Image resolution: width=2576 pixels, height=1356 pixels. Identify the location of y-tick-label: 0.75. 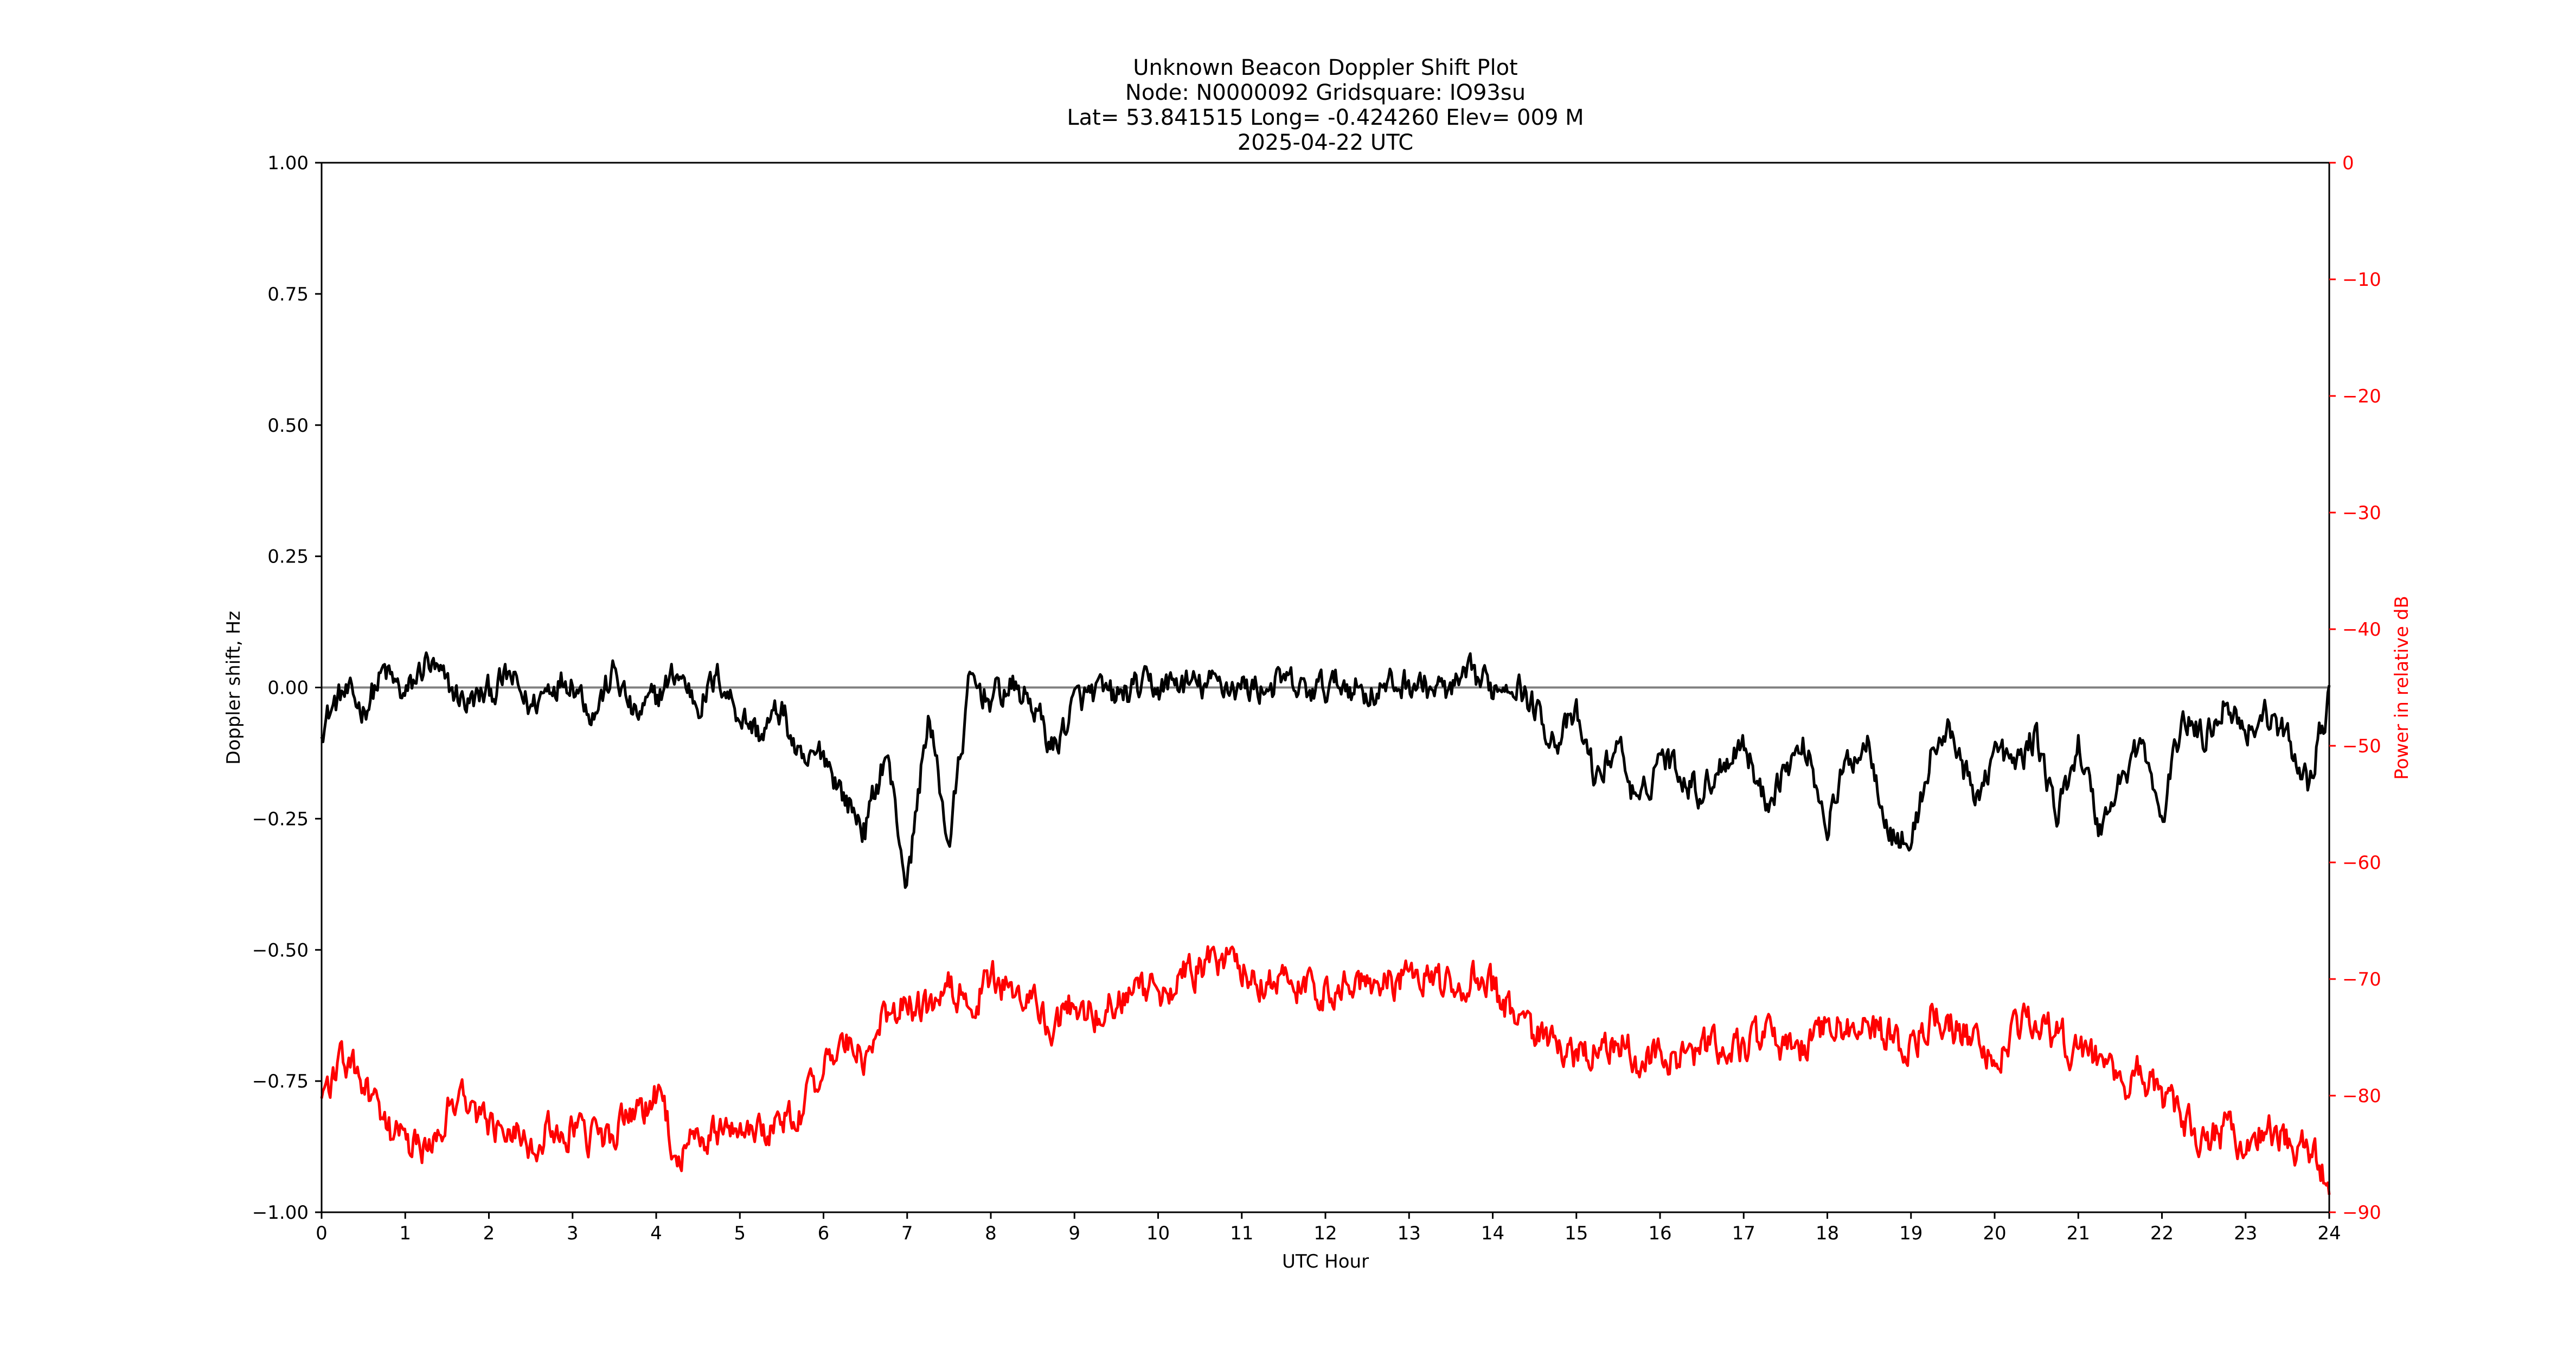
(288, 294).